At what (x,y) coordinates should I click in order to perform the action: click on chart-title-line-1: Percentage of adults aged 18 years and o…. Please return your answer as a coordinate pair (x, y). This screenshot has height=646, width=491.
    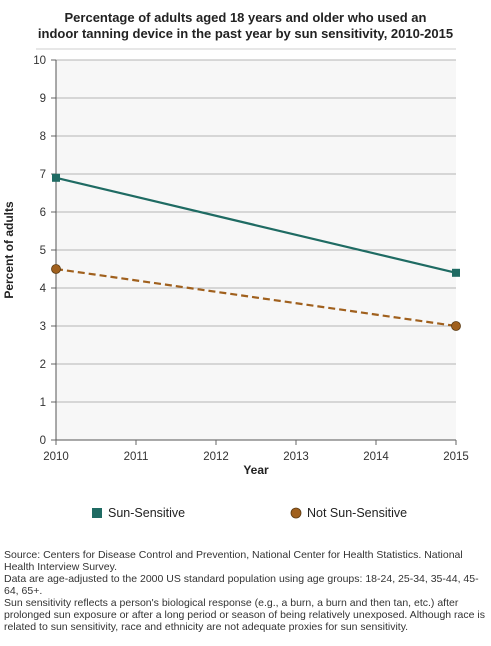
    Looking at the image, I should click on (245, 17).